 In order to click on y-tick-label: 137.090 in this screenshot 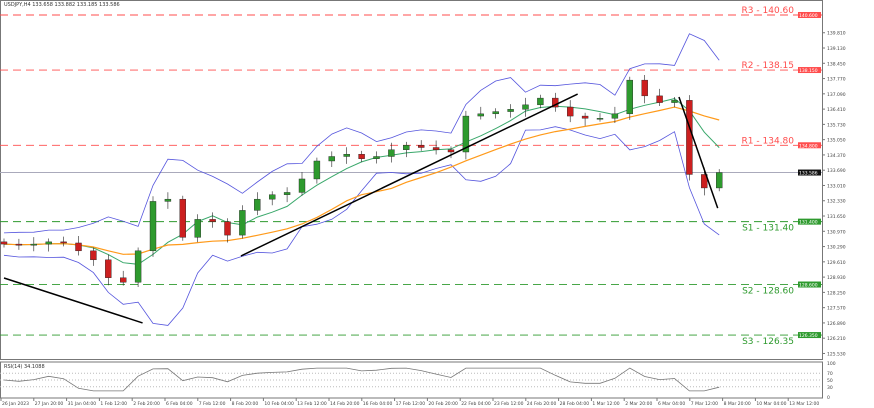, I will do `click(836, 95)`.